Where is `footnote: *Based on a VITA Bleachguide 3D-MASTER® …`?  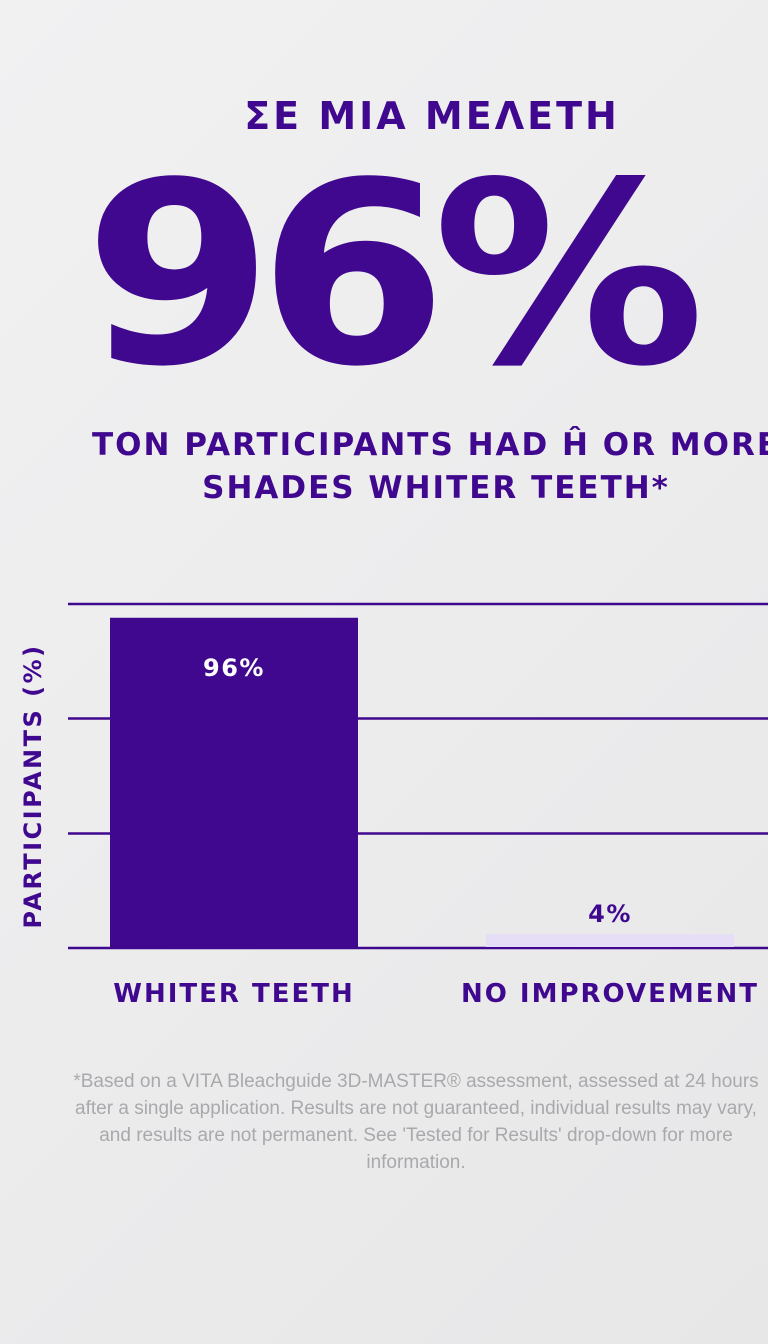 footnote: *Based on a VITA Bleachguide 3D-MASTER® … is located at coordinates (416, 1122).